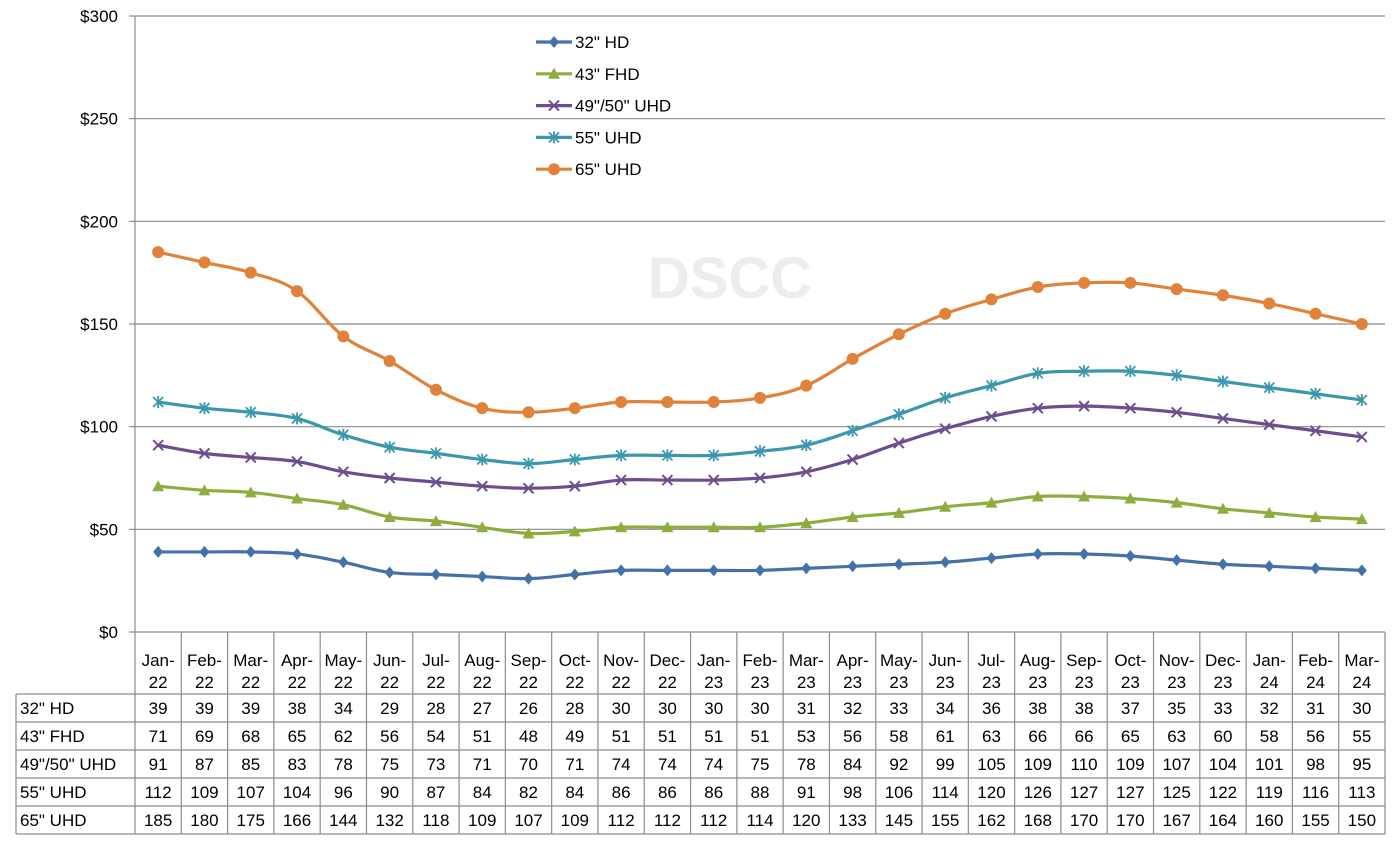 This screenshot has width=1397, height=843. What do you see at coordinates (297, 792) in the screenshot?
I see `table-cell: 104` at bounding box center [297, 792].